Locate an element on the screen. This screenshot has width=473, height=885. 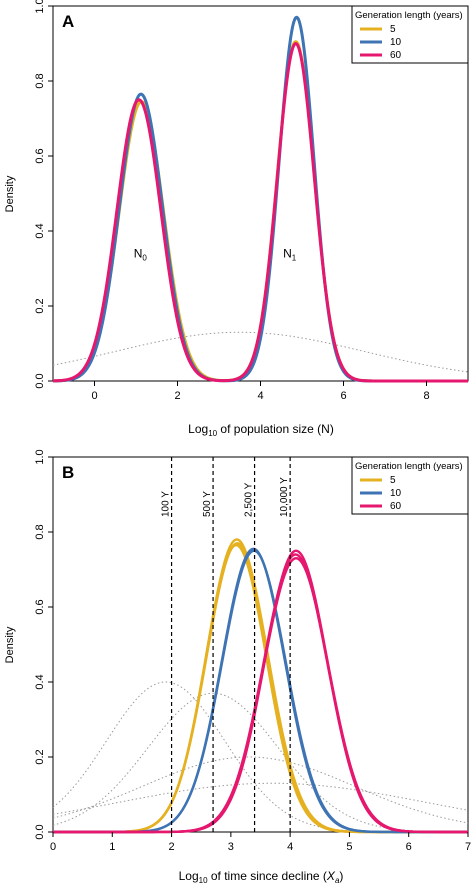
x-tick-label: 3 is located at coordinates (231, 847).